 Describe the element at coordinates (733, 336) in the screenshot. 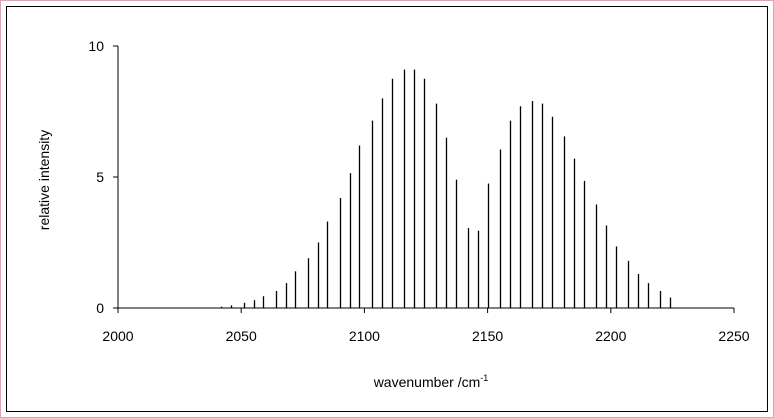

I see `x-tick-label: 2250` at that location.